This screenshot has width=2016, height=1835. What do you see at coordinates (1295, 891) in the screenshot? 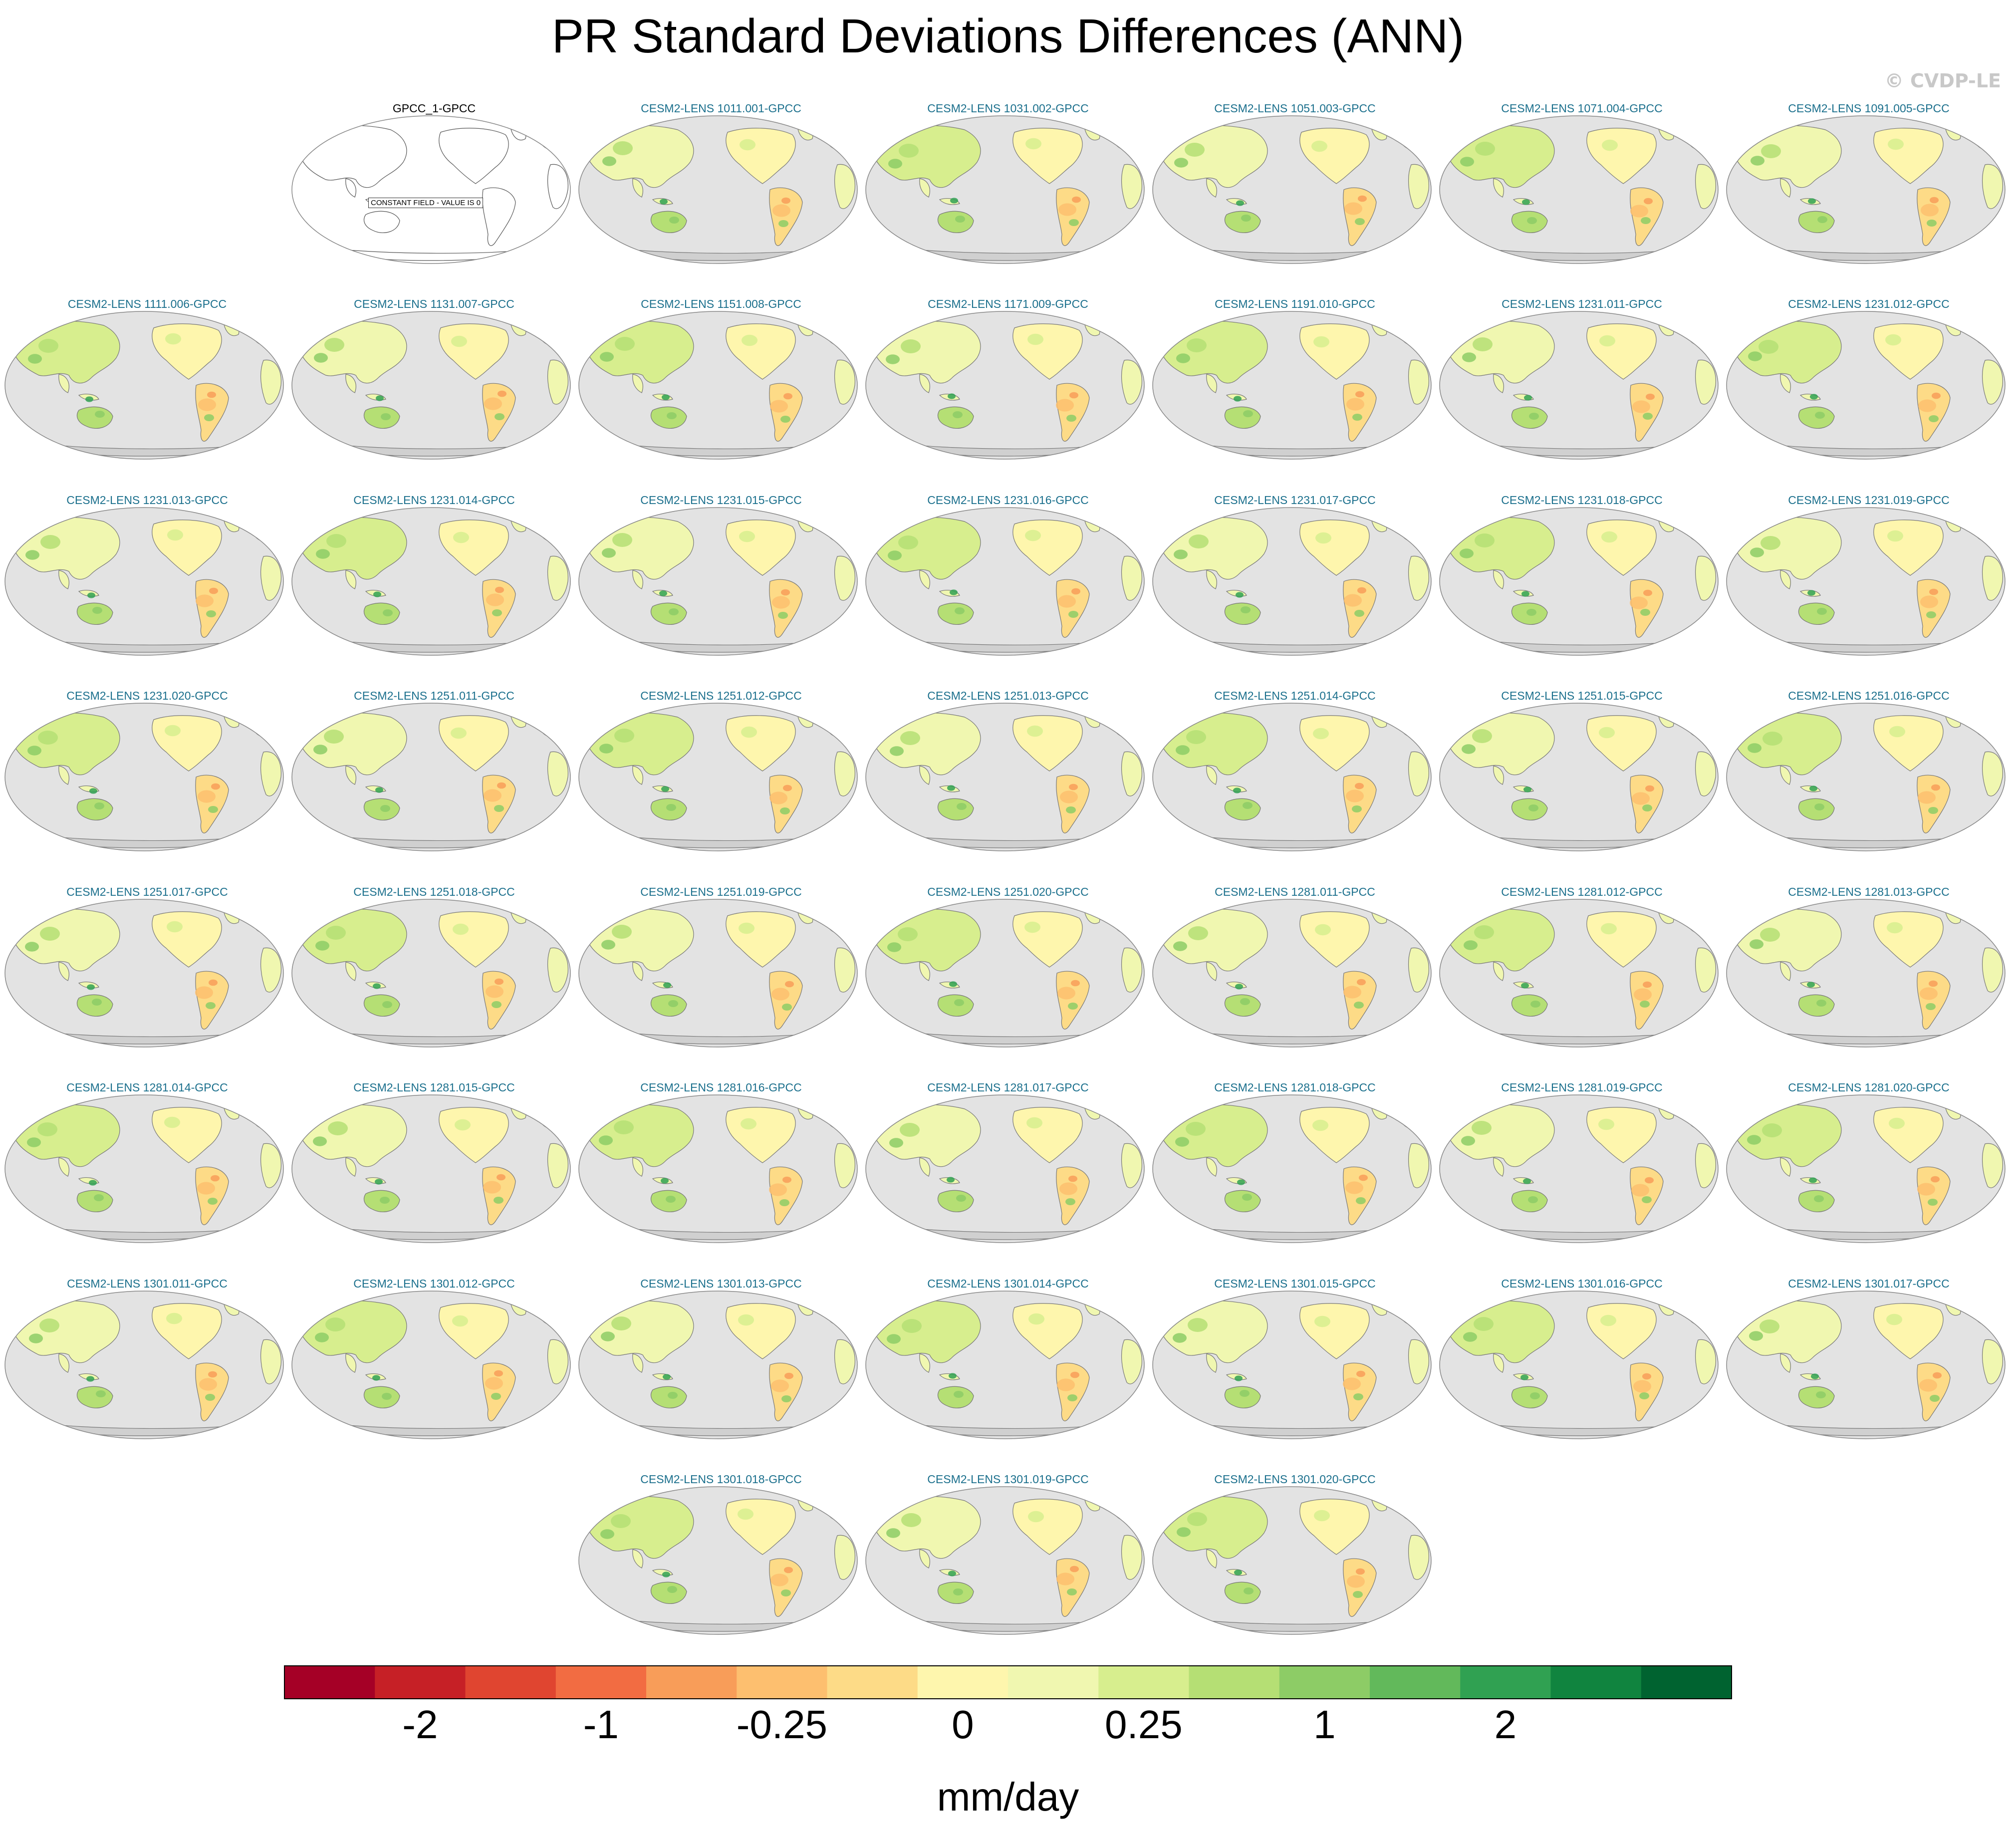
I see `map-panel-title: CESM2-LENS 1281.011-GPCC` at bounding box center [1295, 891].